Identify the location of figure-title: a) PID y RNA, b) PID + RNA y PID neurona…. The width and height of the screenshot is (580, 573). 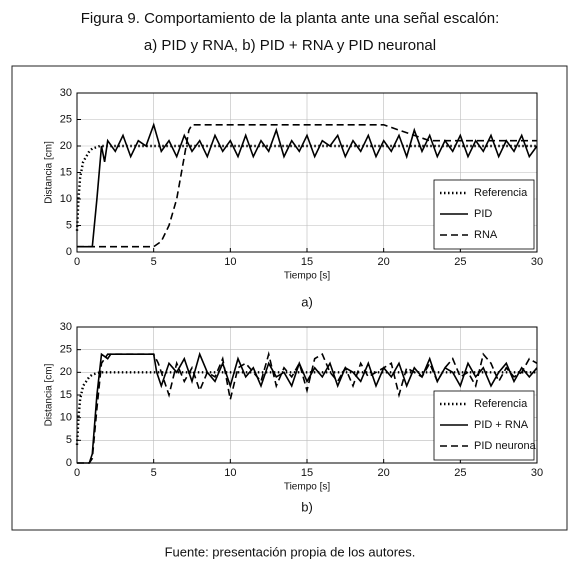
(290, 45).